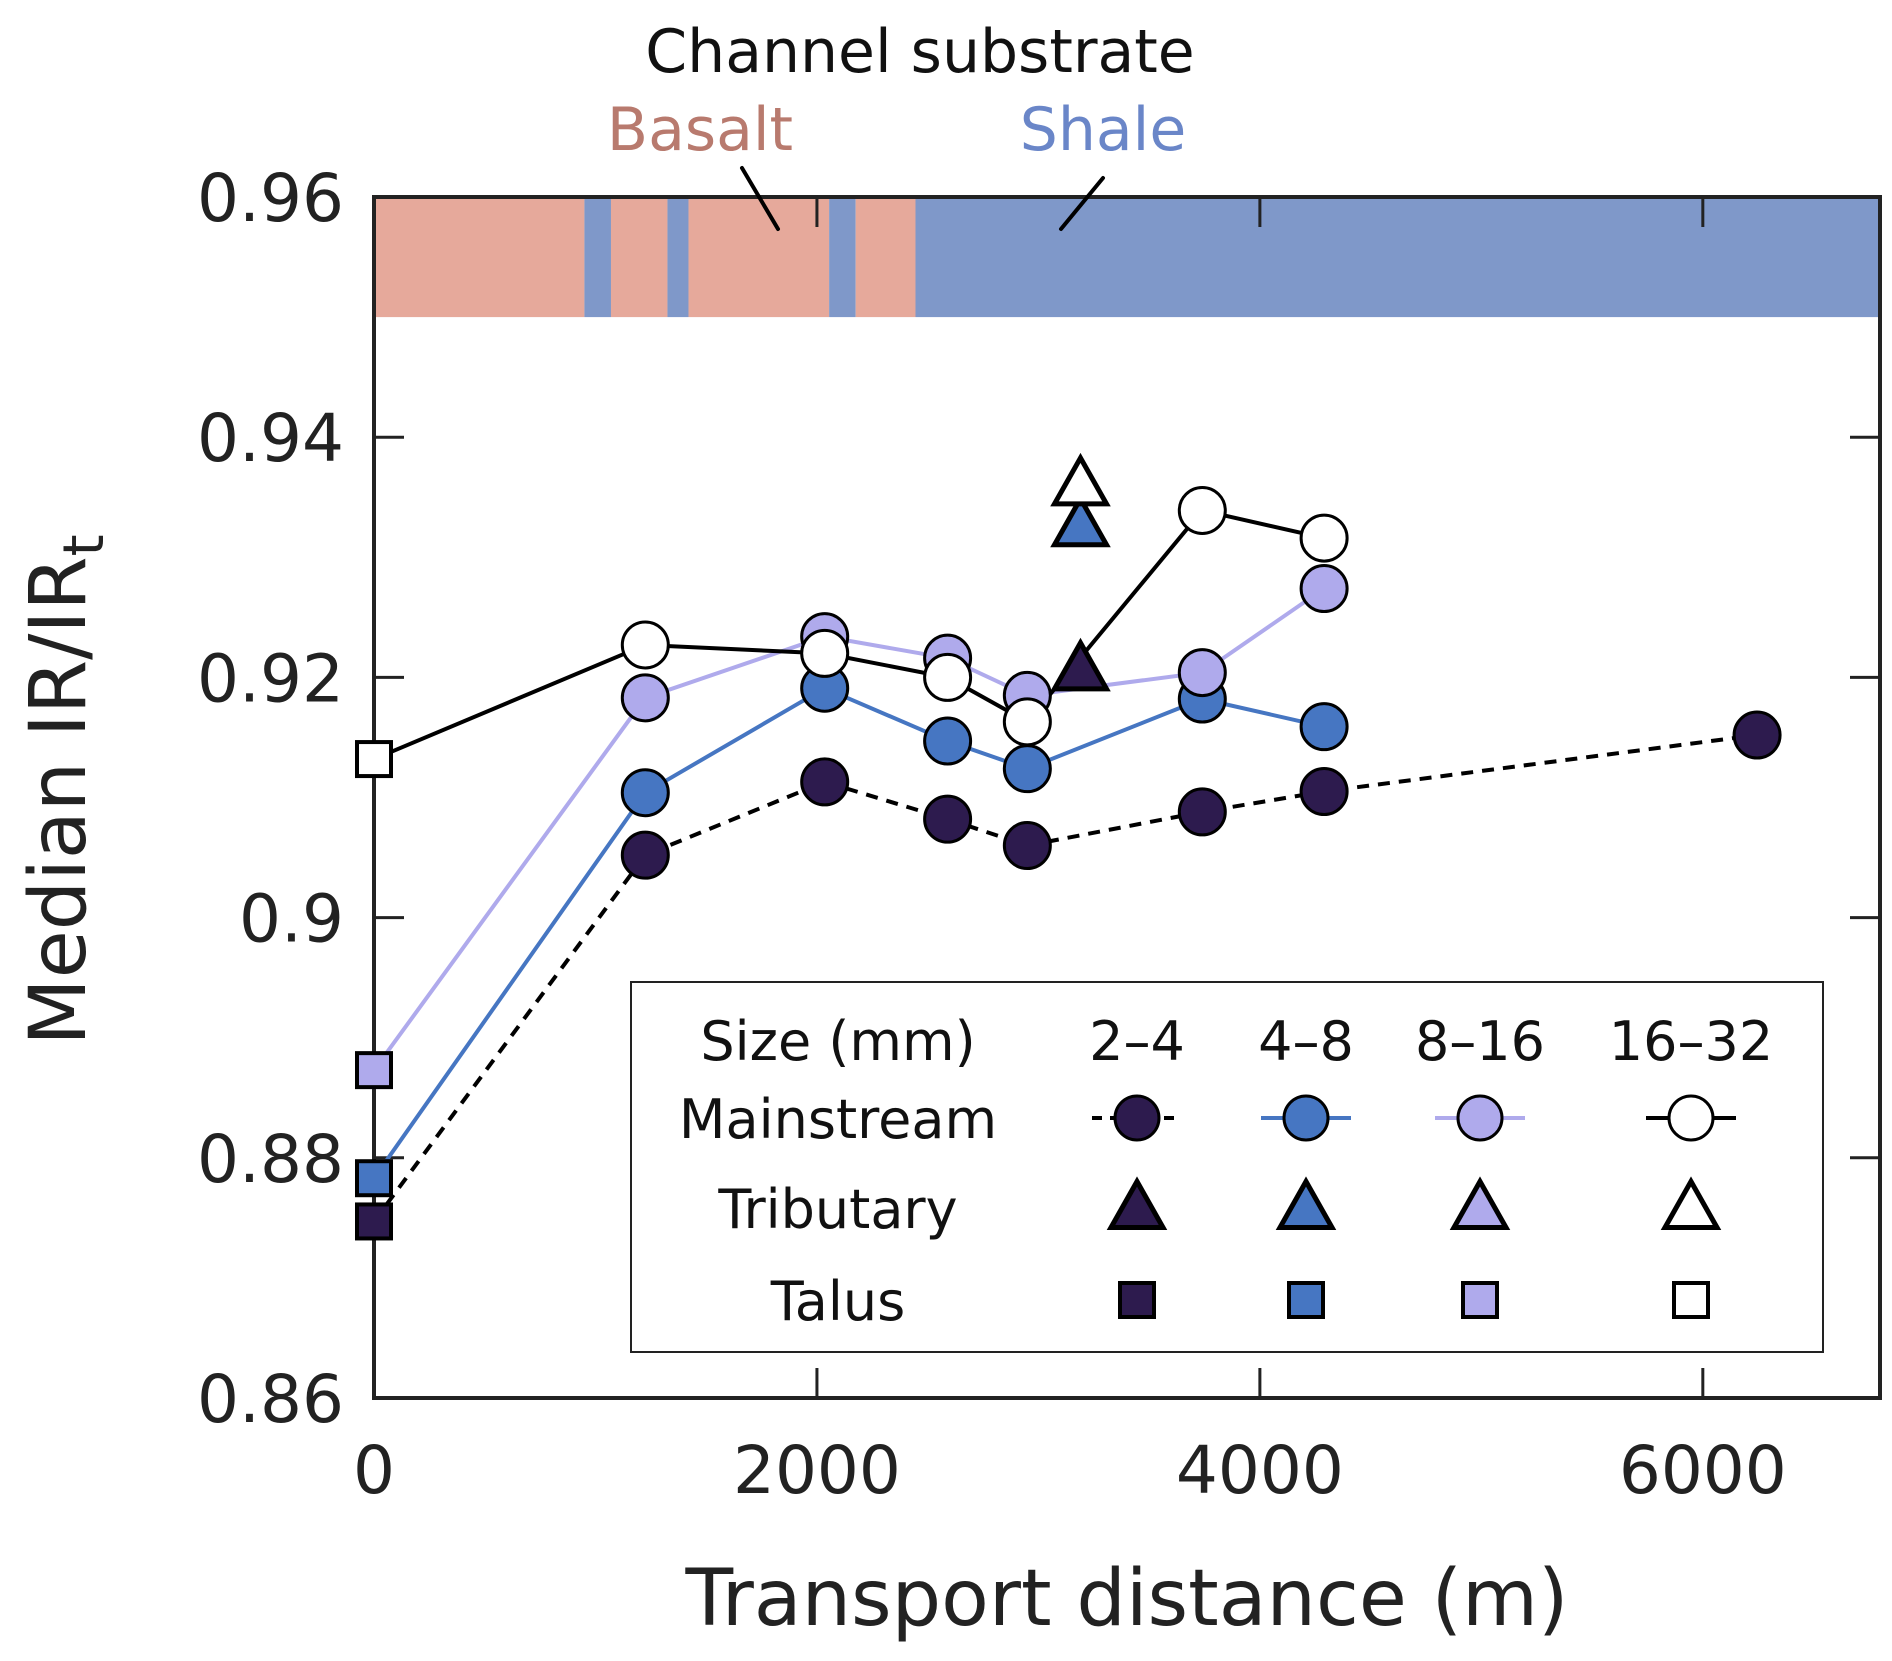 This screenshot has height=1661, width=1892. I want to click on y-tick-label: 0.94, so click(270, 438).